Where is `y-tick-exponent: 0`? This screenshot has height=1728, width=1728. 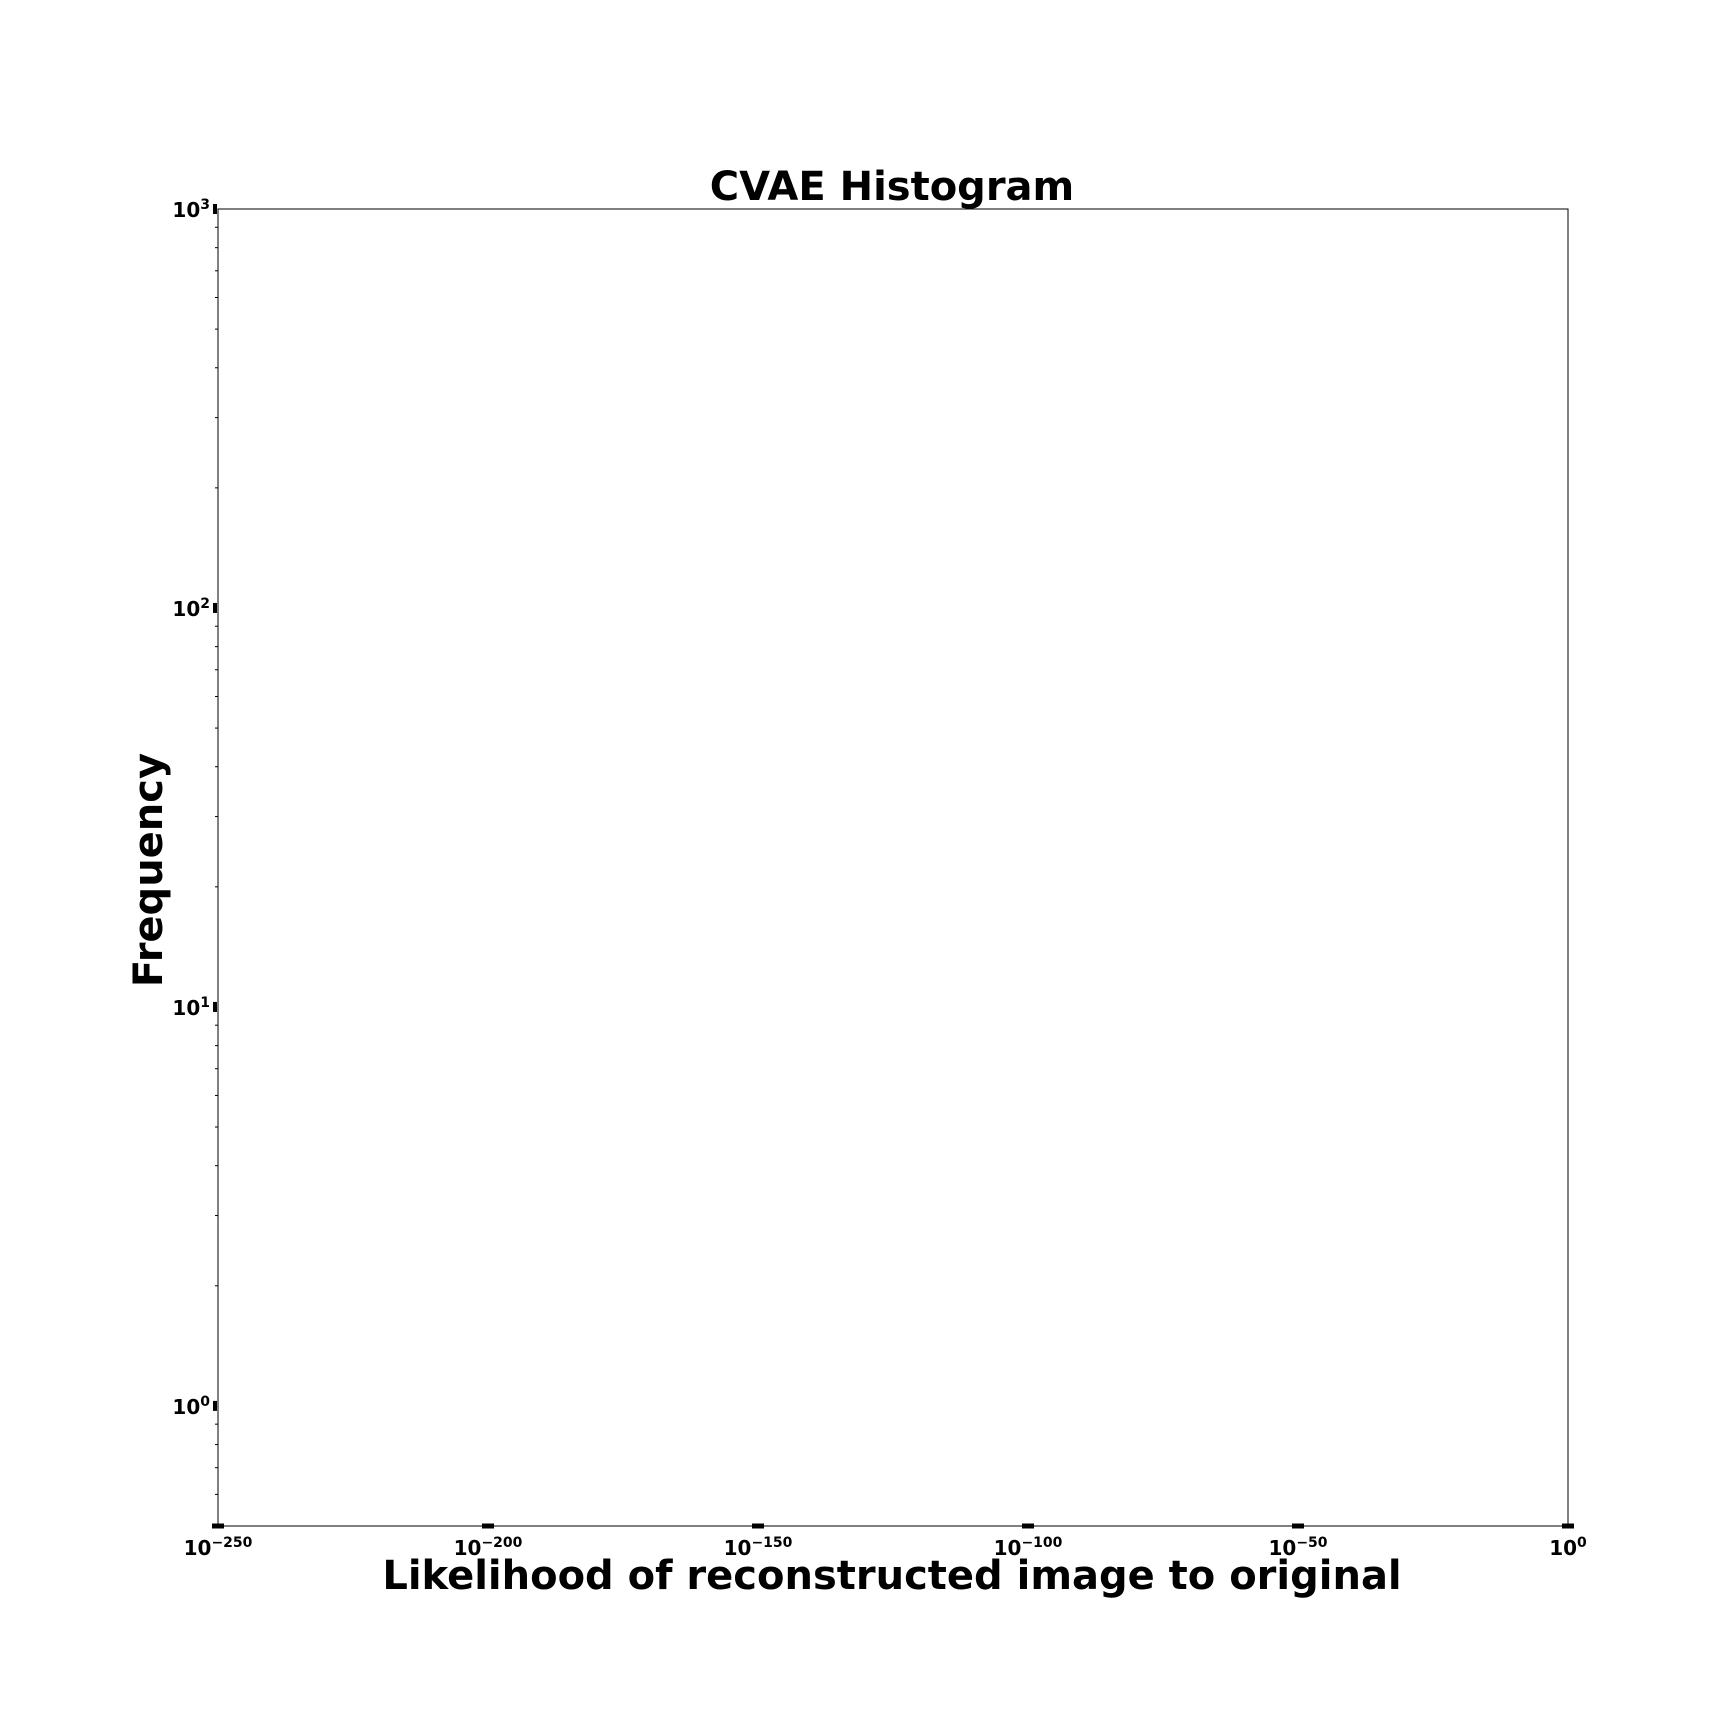 y-tick-exponent: 0 is located at coordinates (205, 1402).